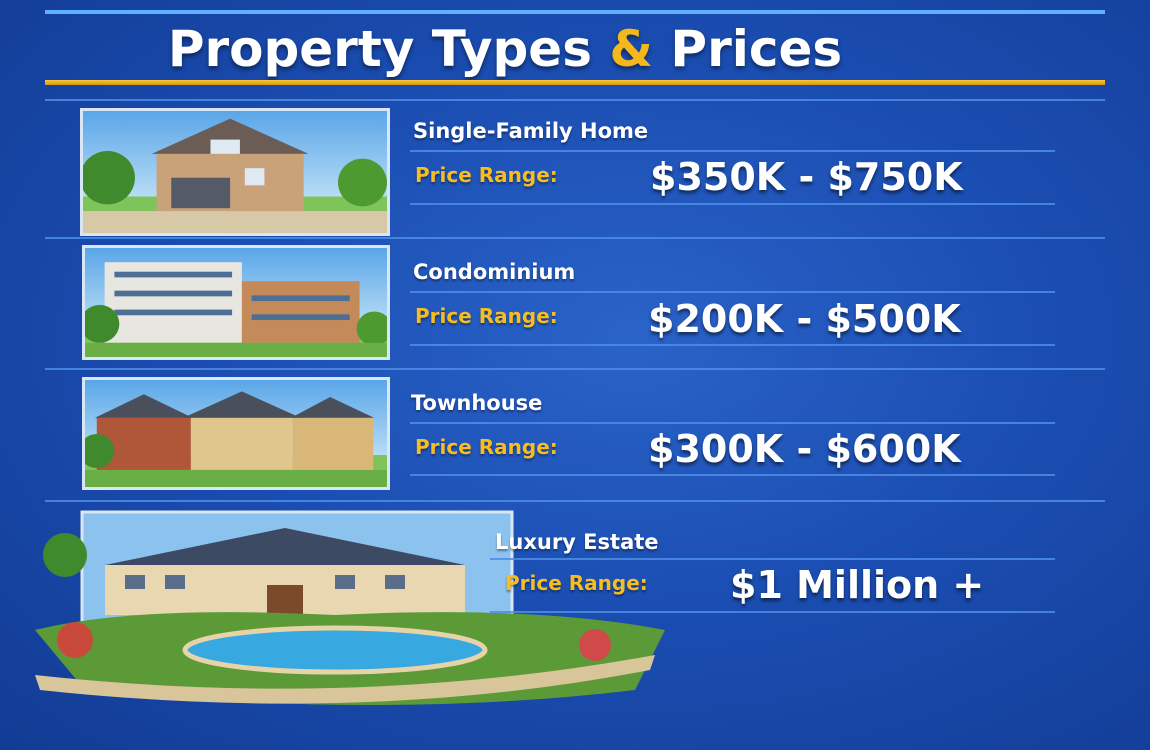  I want to click on price-value: $1 Million +, so click(857, 585).